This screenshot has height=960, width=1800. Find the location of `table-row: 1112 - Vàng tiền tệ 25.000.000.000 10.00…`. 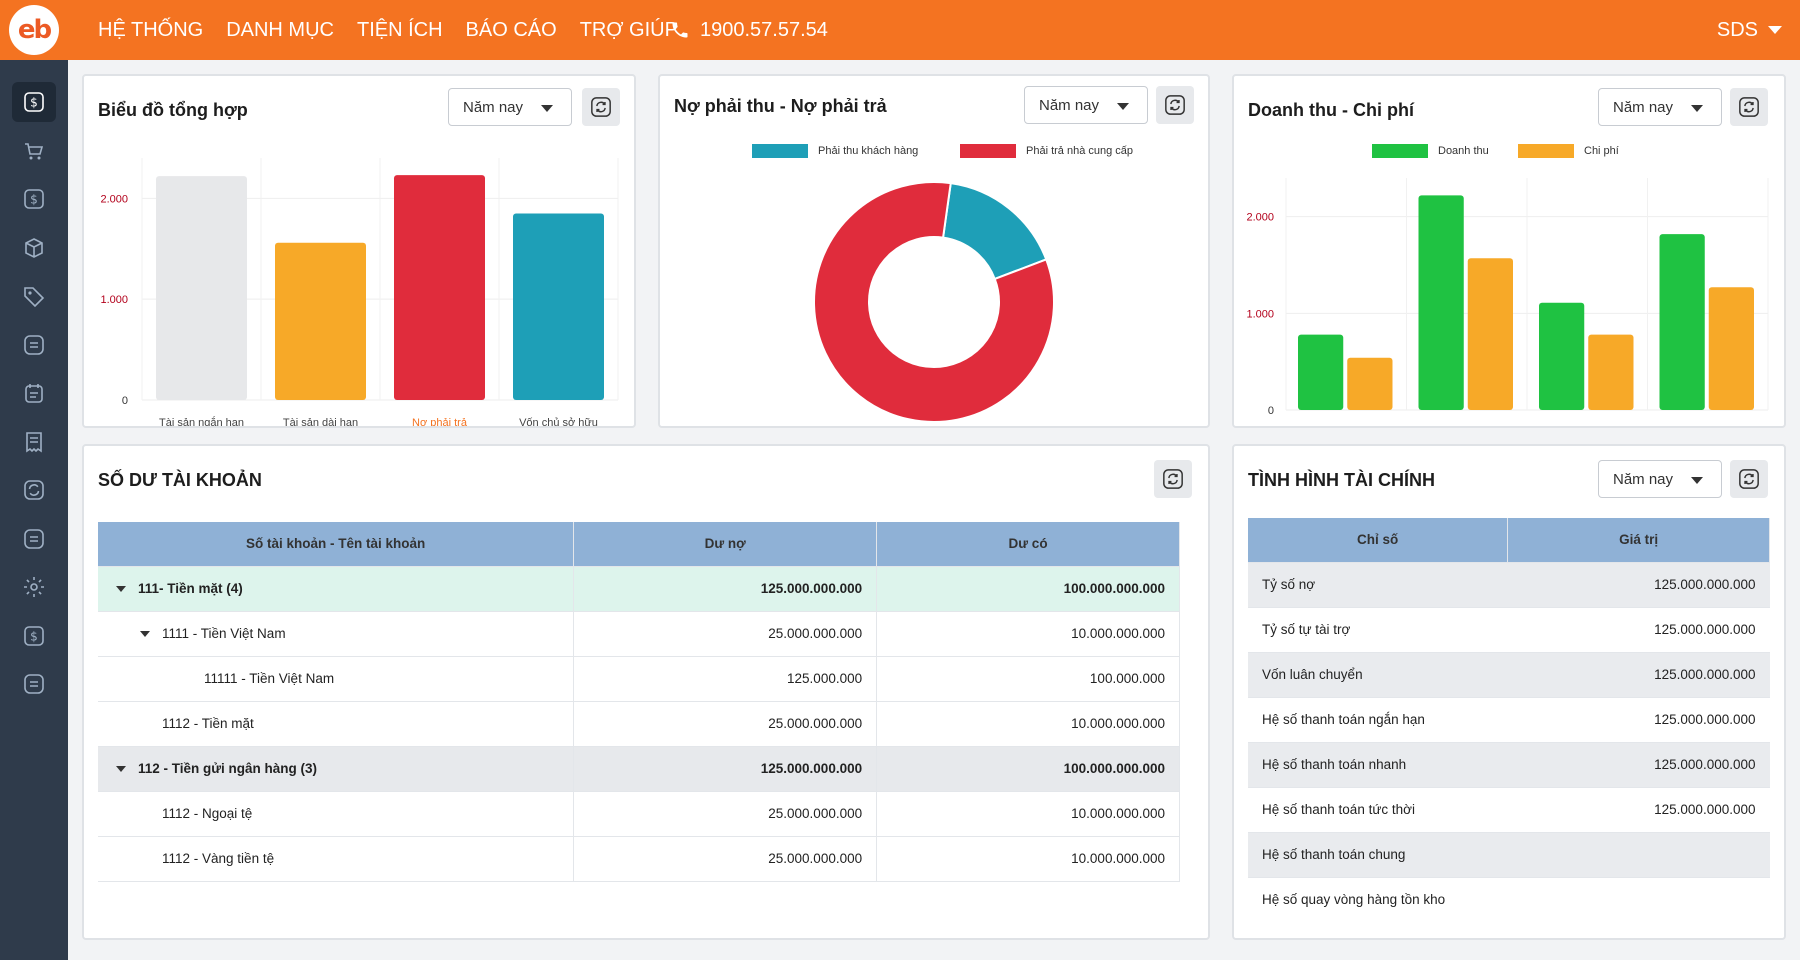

table-row: 1112 - Vàng tiền tệ 25.000.000.000 10.00… is located at coordinates (639, 858).